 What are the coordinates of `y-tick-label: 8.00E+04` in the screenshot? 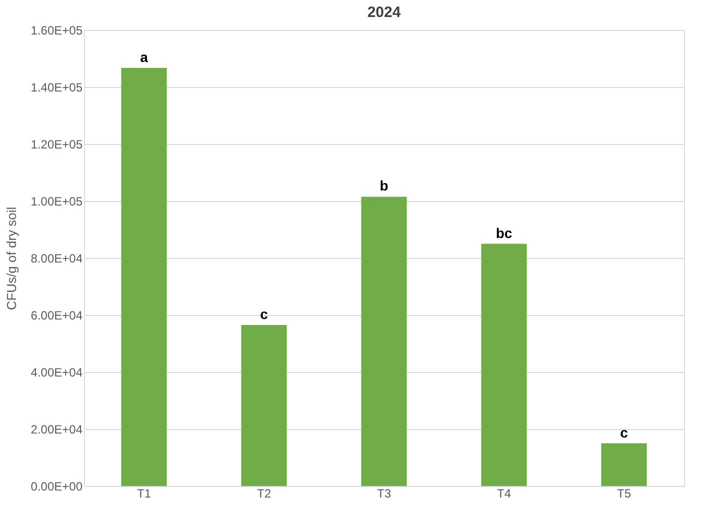 It's located at (56, 259).